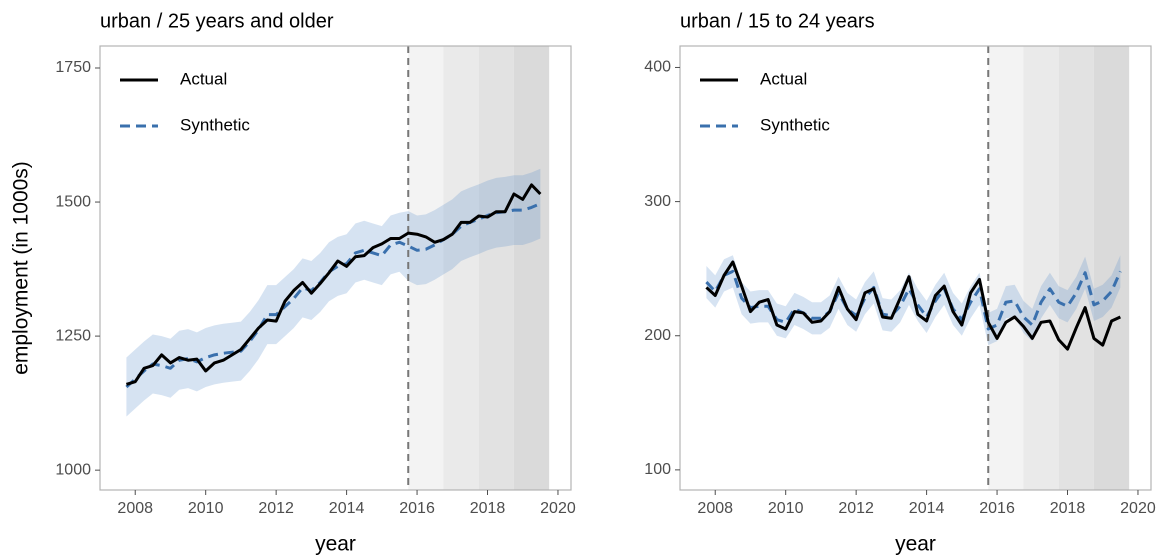 The width and height of the screenshot is (1173, 560). Describe the element at coordinates (777, 21) in the screenshot. I see `panel-title: urban / 15 to 24 years` at that location.